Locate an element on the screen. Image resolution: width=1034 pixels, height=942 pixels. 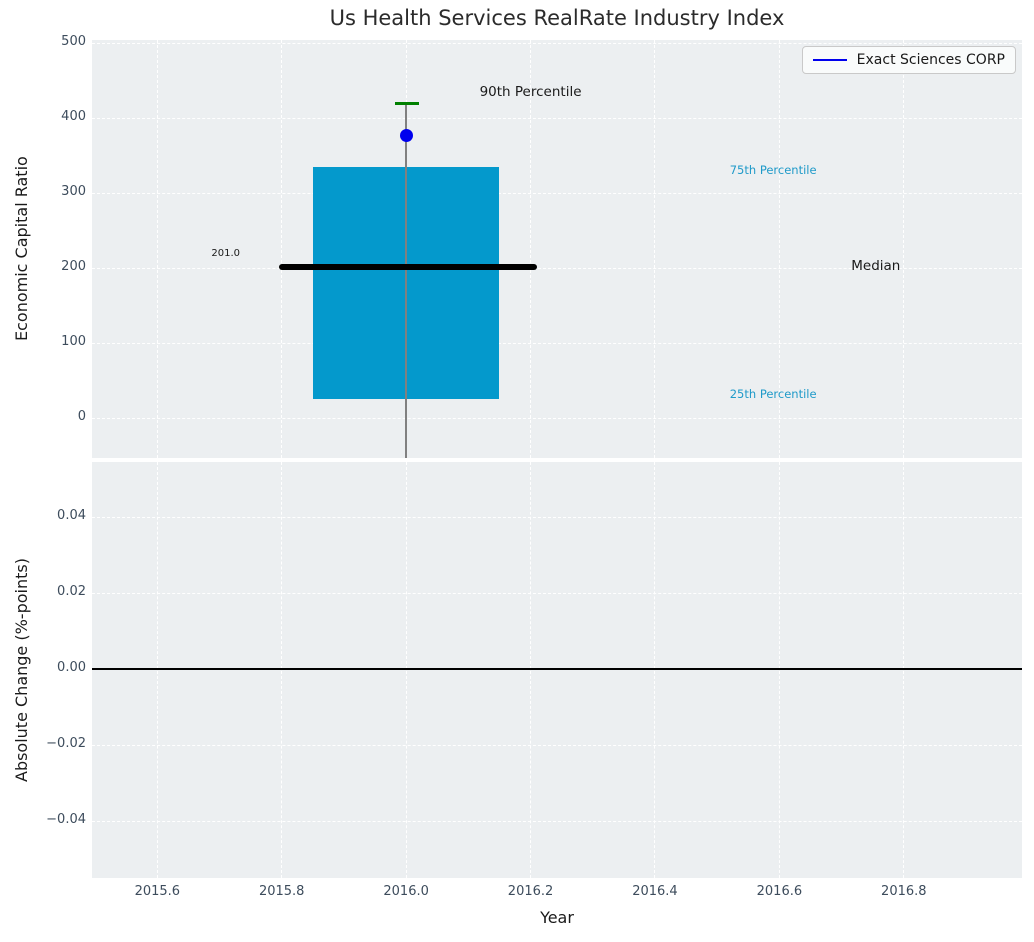
annotation-75th-percentile: 75th Percentile is located at coordinates (773, 170).